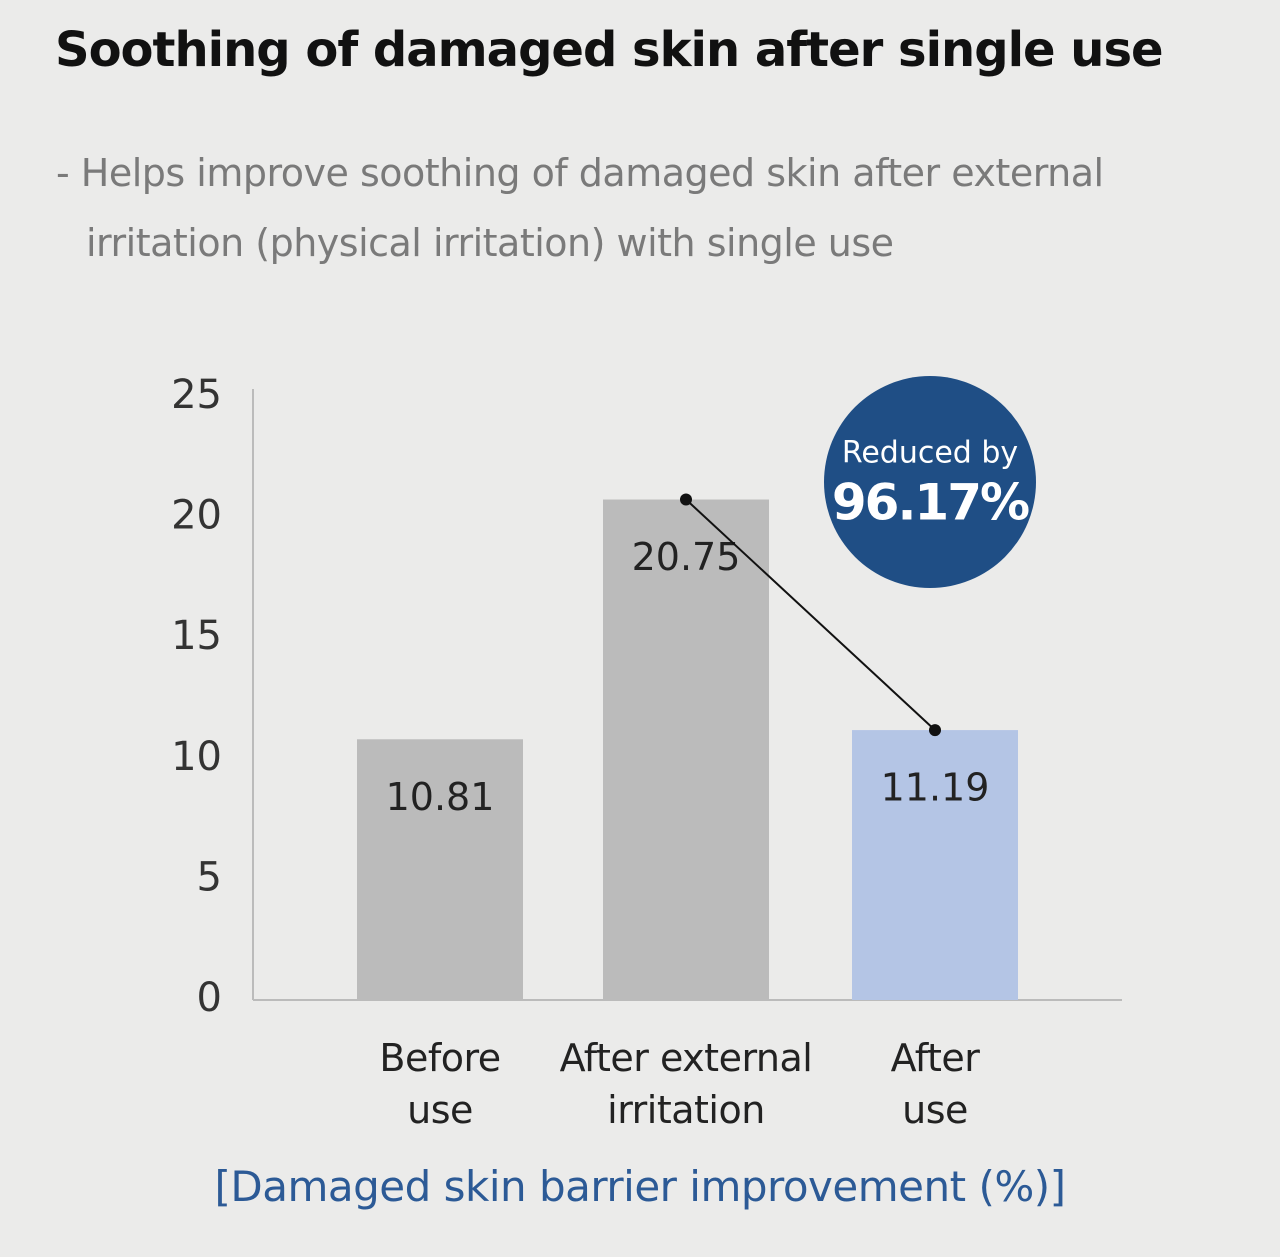  I want to click on value-label: 10.81, so click(440, 797).